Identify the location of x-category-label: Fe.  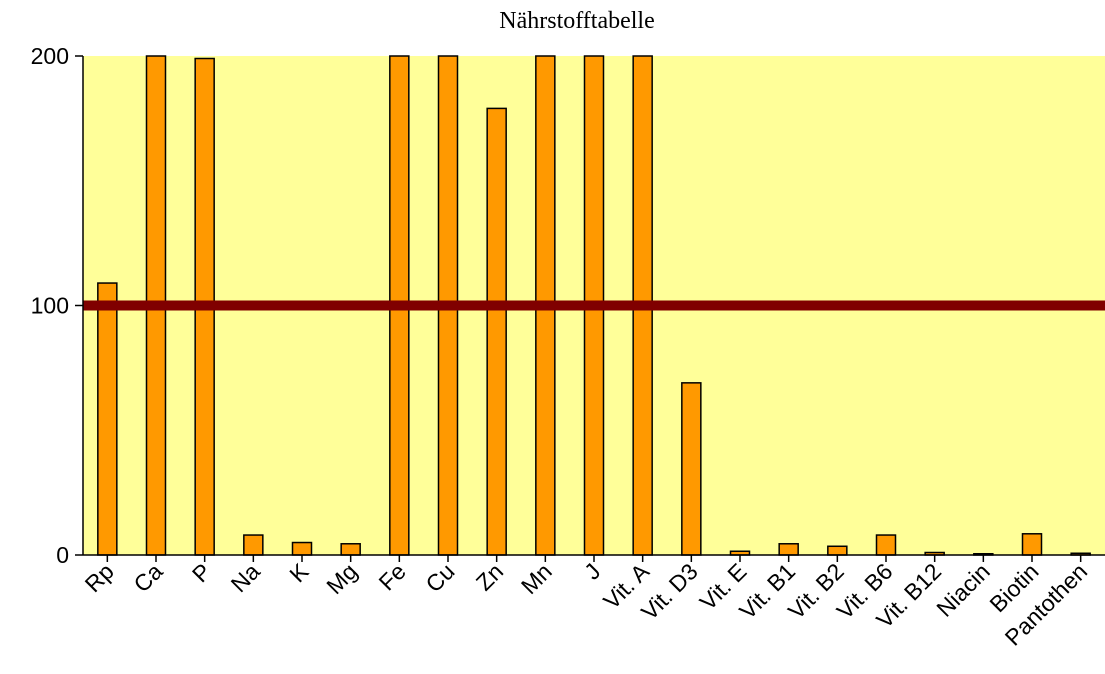
(392, 576).